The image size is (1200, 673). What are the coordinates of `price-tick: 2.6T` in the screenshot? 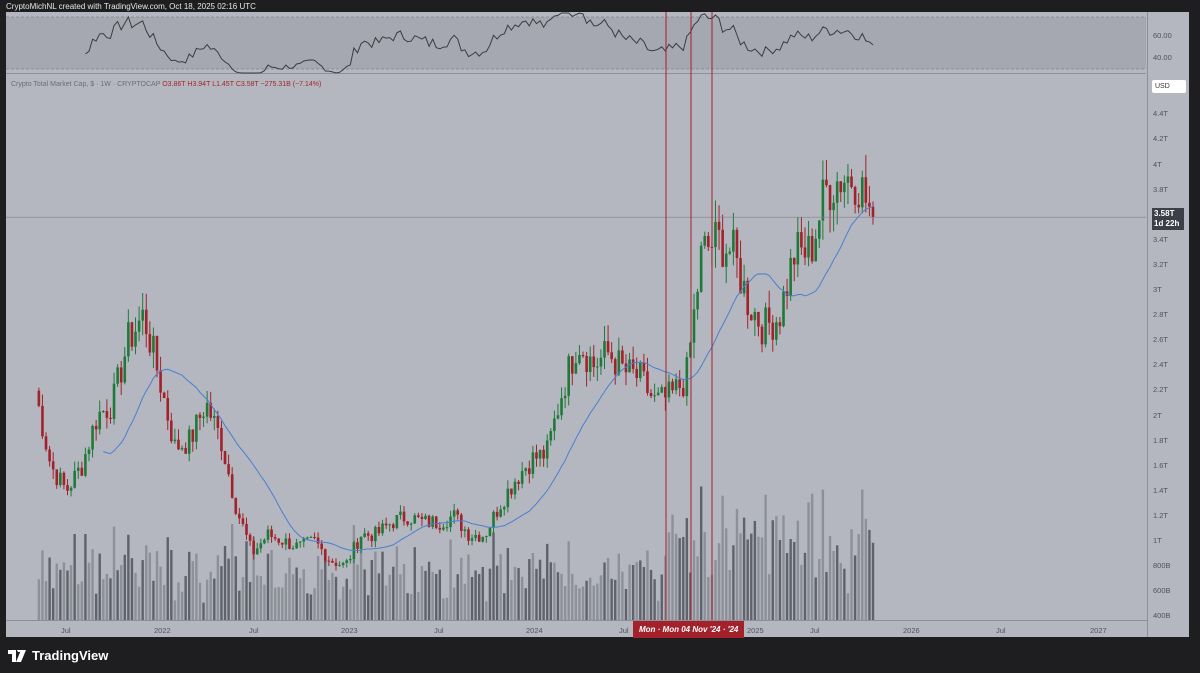 It's located at (1161, 340).